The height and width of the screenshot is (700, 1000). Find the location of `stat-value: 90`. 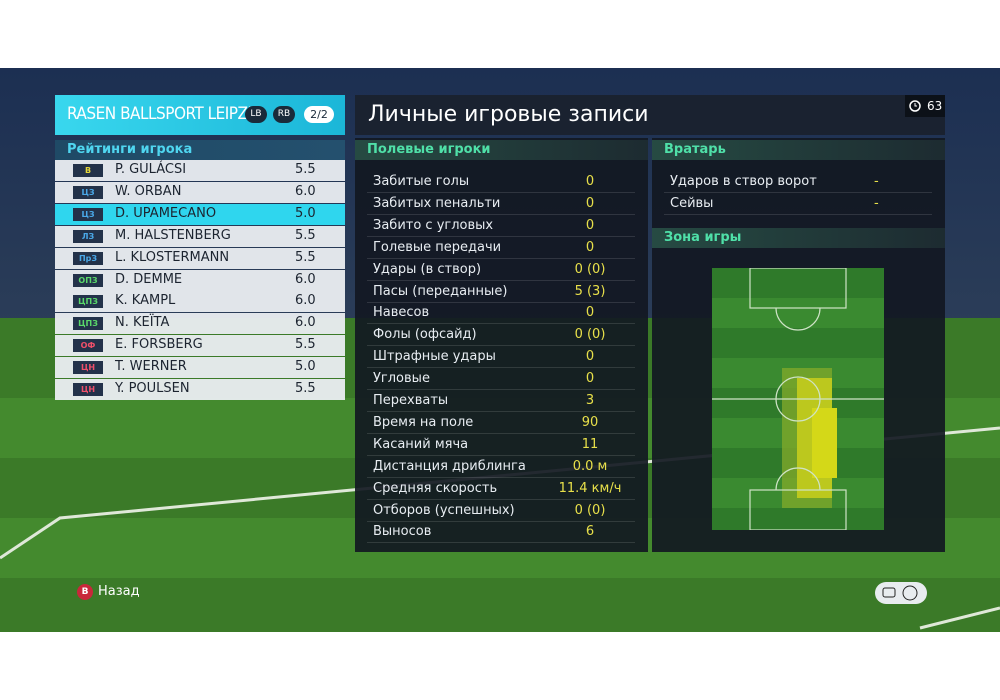

stat-value: 90 is located at coordinates (590, 422).